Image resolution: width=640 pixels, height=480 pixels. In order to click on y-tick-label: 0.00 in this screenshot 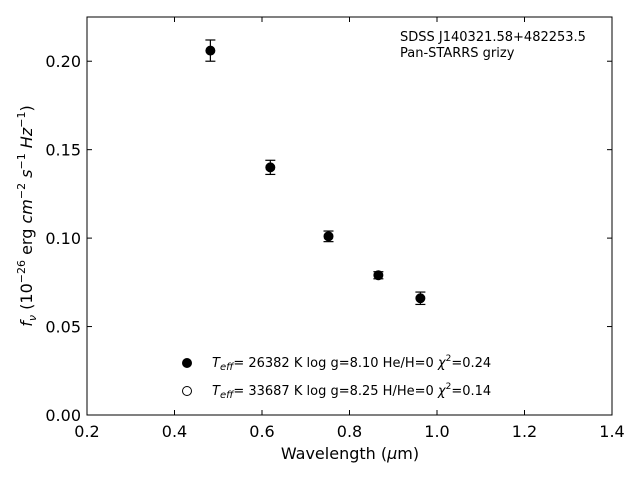, I will do `click(63, 415)`.